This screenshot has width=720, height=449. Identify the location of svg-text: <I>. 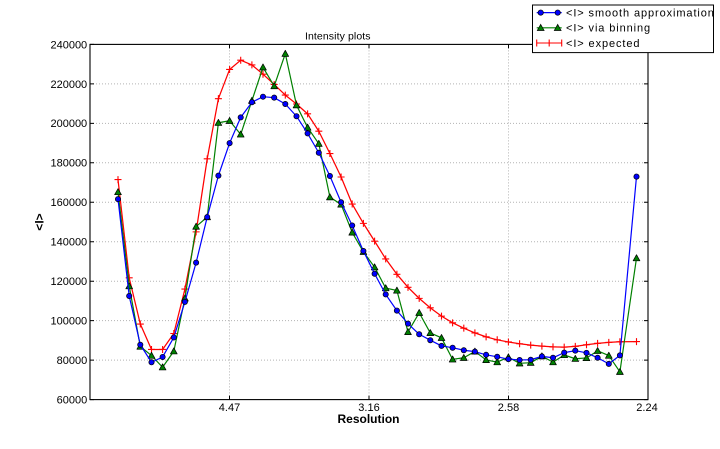
(40, 221).